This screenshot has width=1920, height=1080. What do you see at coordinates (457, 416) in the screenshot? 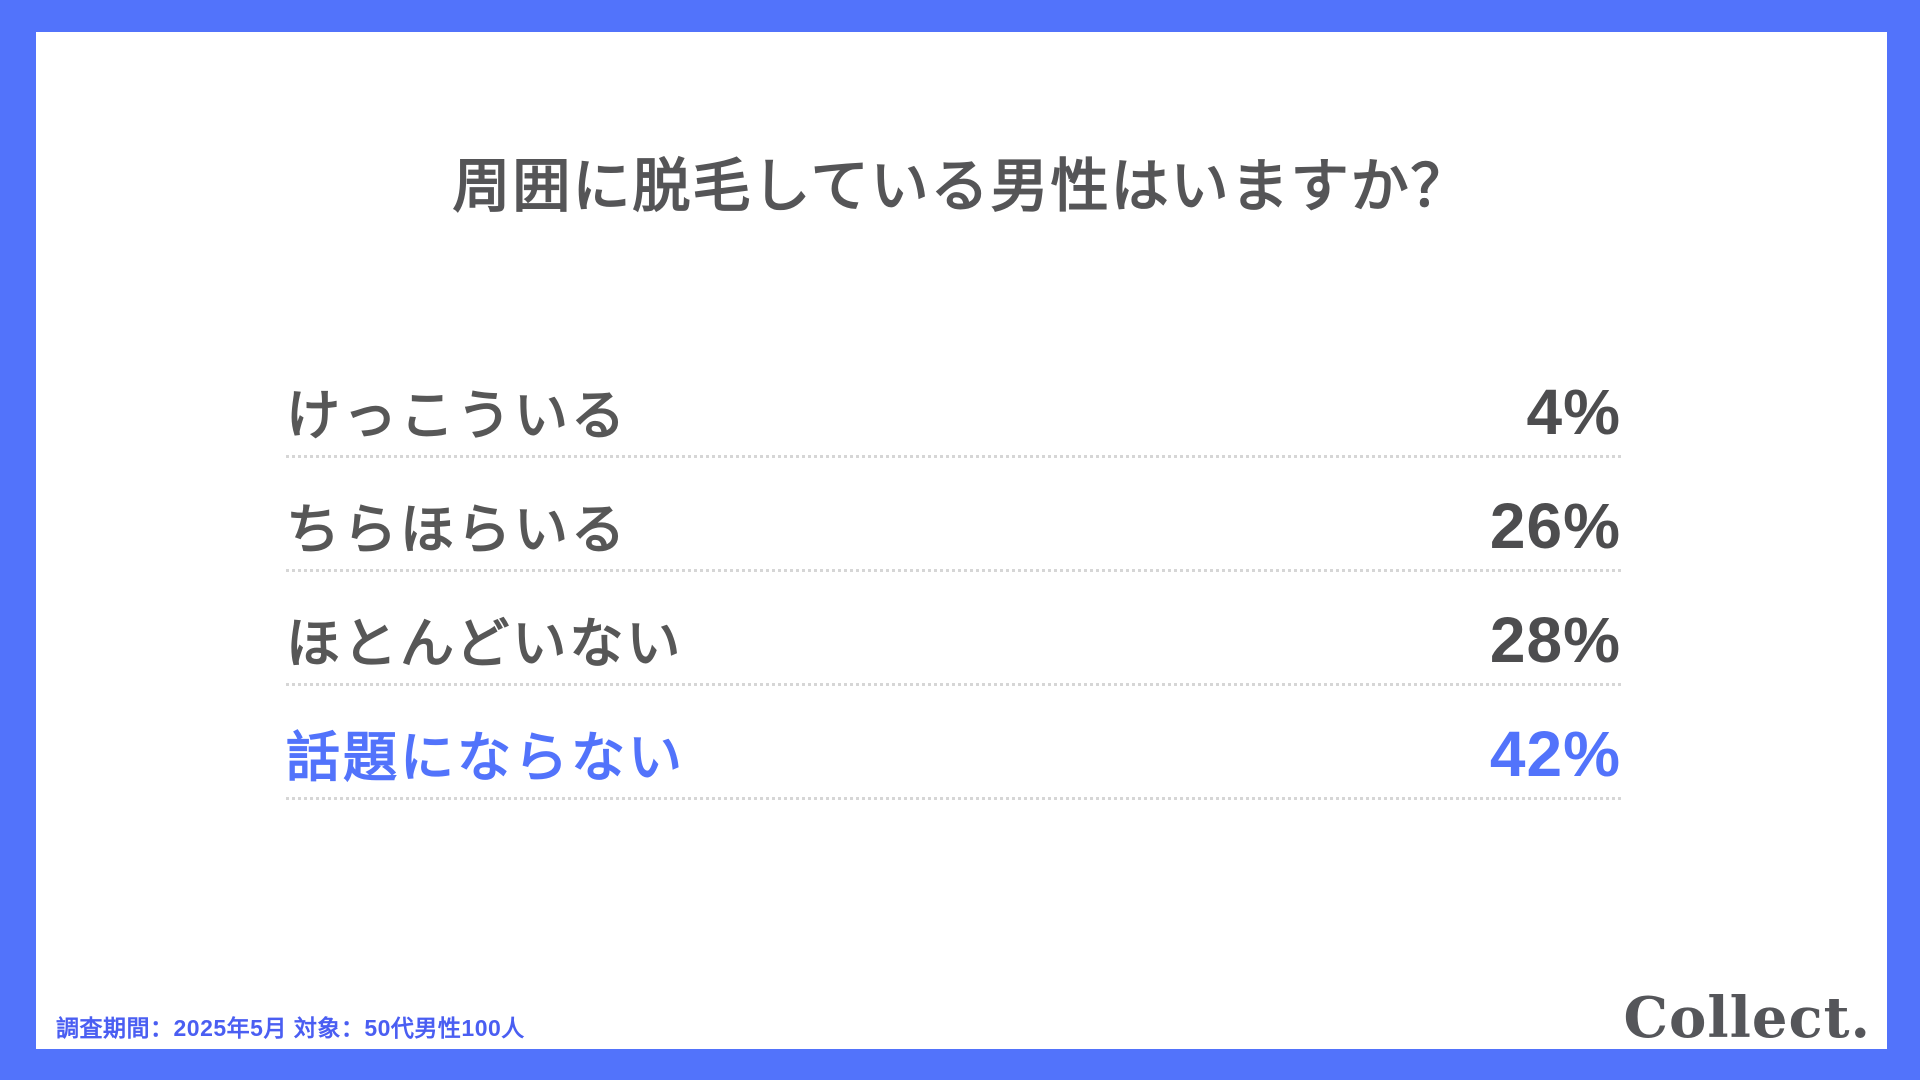
I see `answer-label: けっこういる` at bounding box center [457, 416].